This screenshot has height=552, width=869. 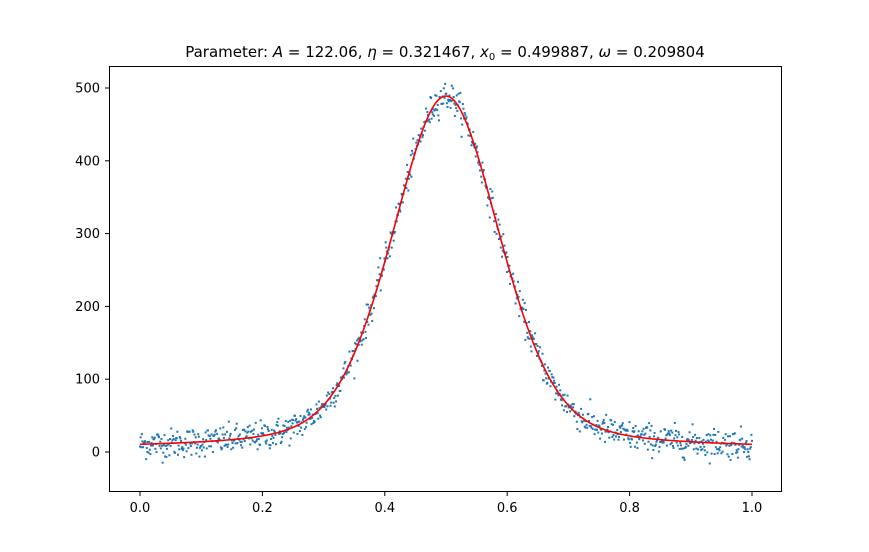 I want to click on x-tick-label: 0.0, so click(x=140, y=508).